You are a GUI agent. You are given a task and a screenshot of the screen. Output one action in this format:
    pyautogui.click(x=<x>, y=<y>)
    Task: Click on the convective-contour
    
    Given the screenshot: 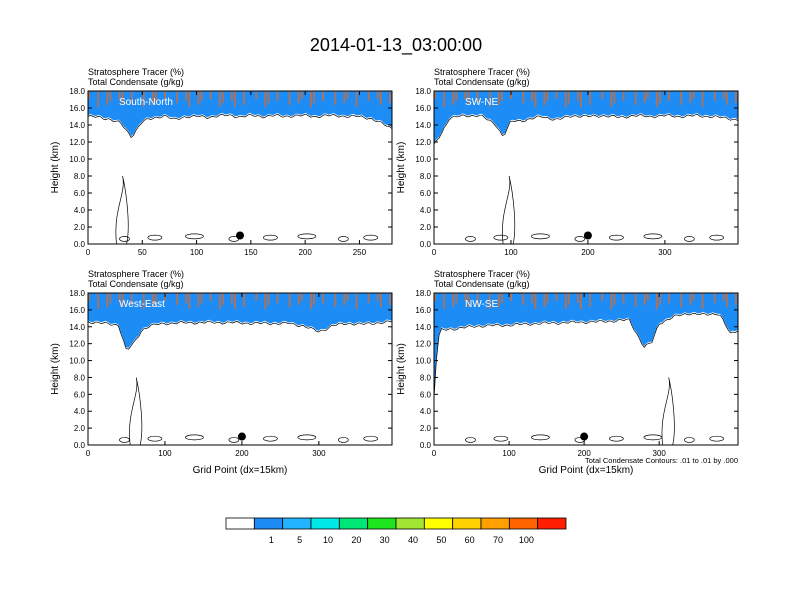 What is the action you would take?
    pyautogui.click(x=509, y=209)
    